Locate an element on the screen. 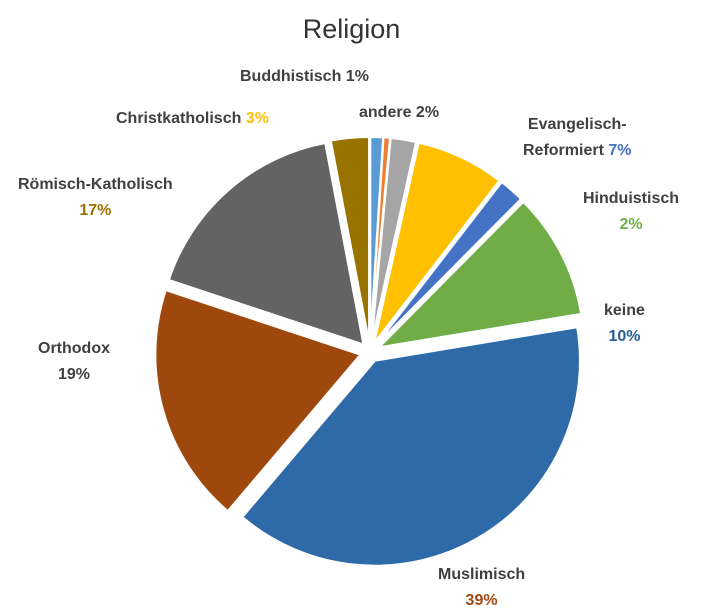  label-roemisch-katholisch: Römisch-Katholisch 17% is located at coordinates (95, 198).